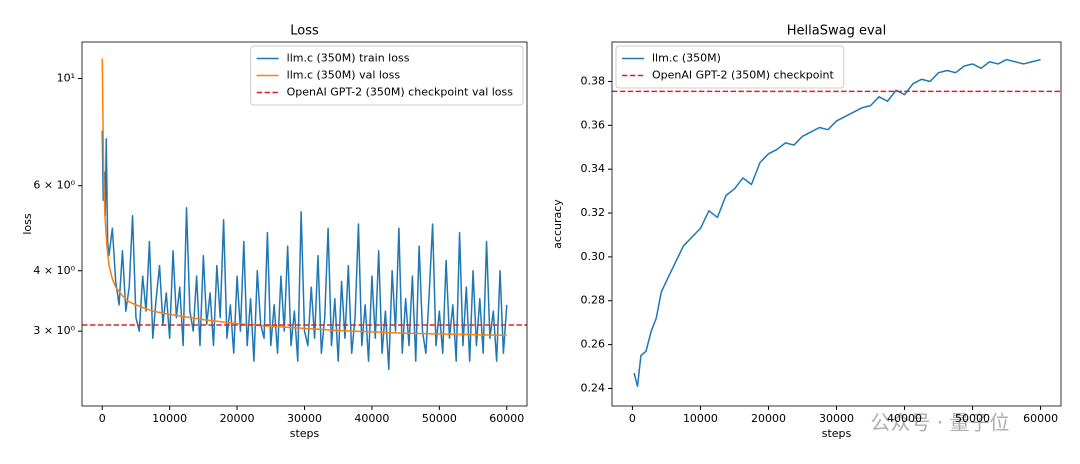  Describe the element at coordinates (54, 185) in the screenshot. I see `y-tick-label: 6 × 10⁰` at that location.